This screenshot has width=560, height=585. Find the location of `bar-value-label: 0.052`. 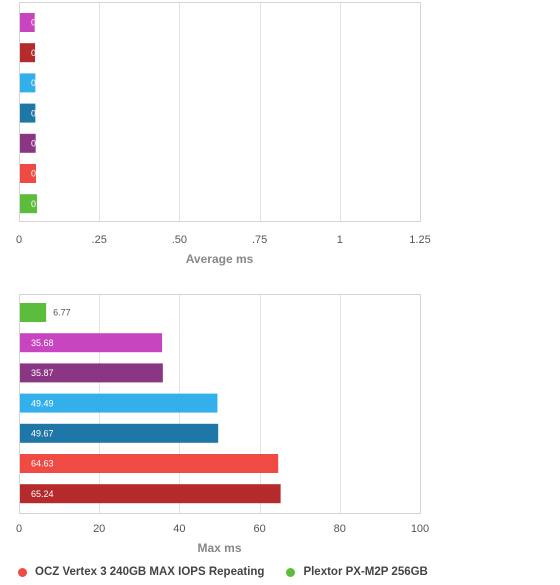

bar-value-label: 0.052 is located at coordinates (42, 144).